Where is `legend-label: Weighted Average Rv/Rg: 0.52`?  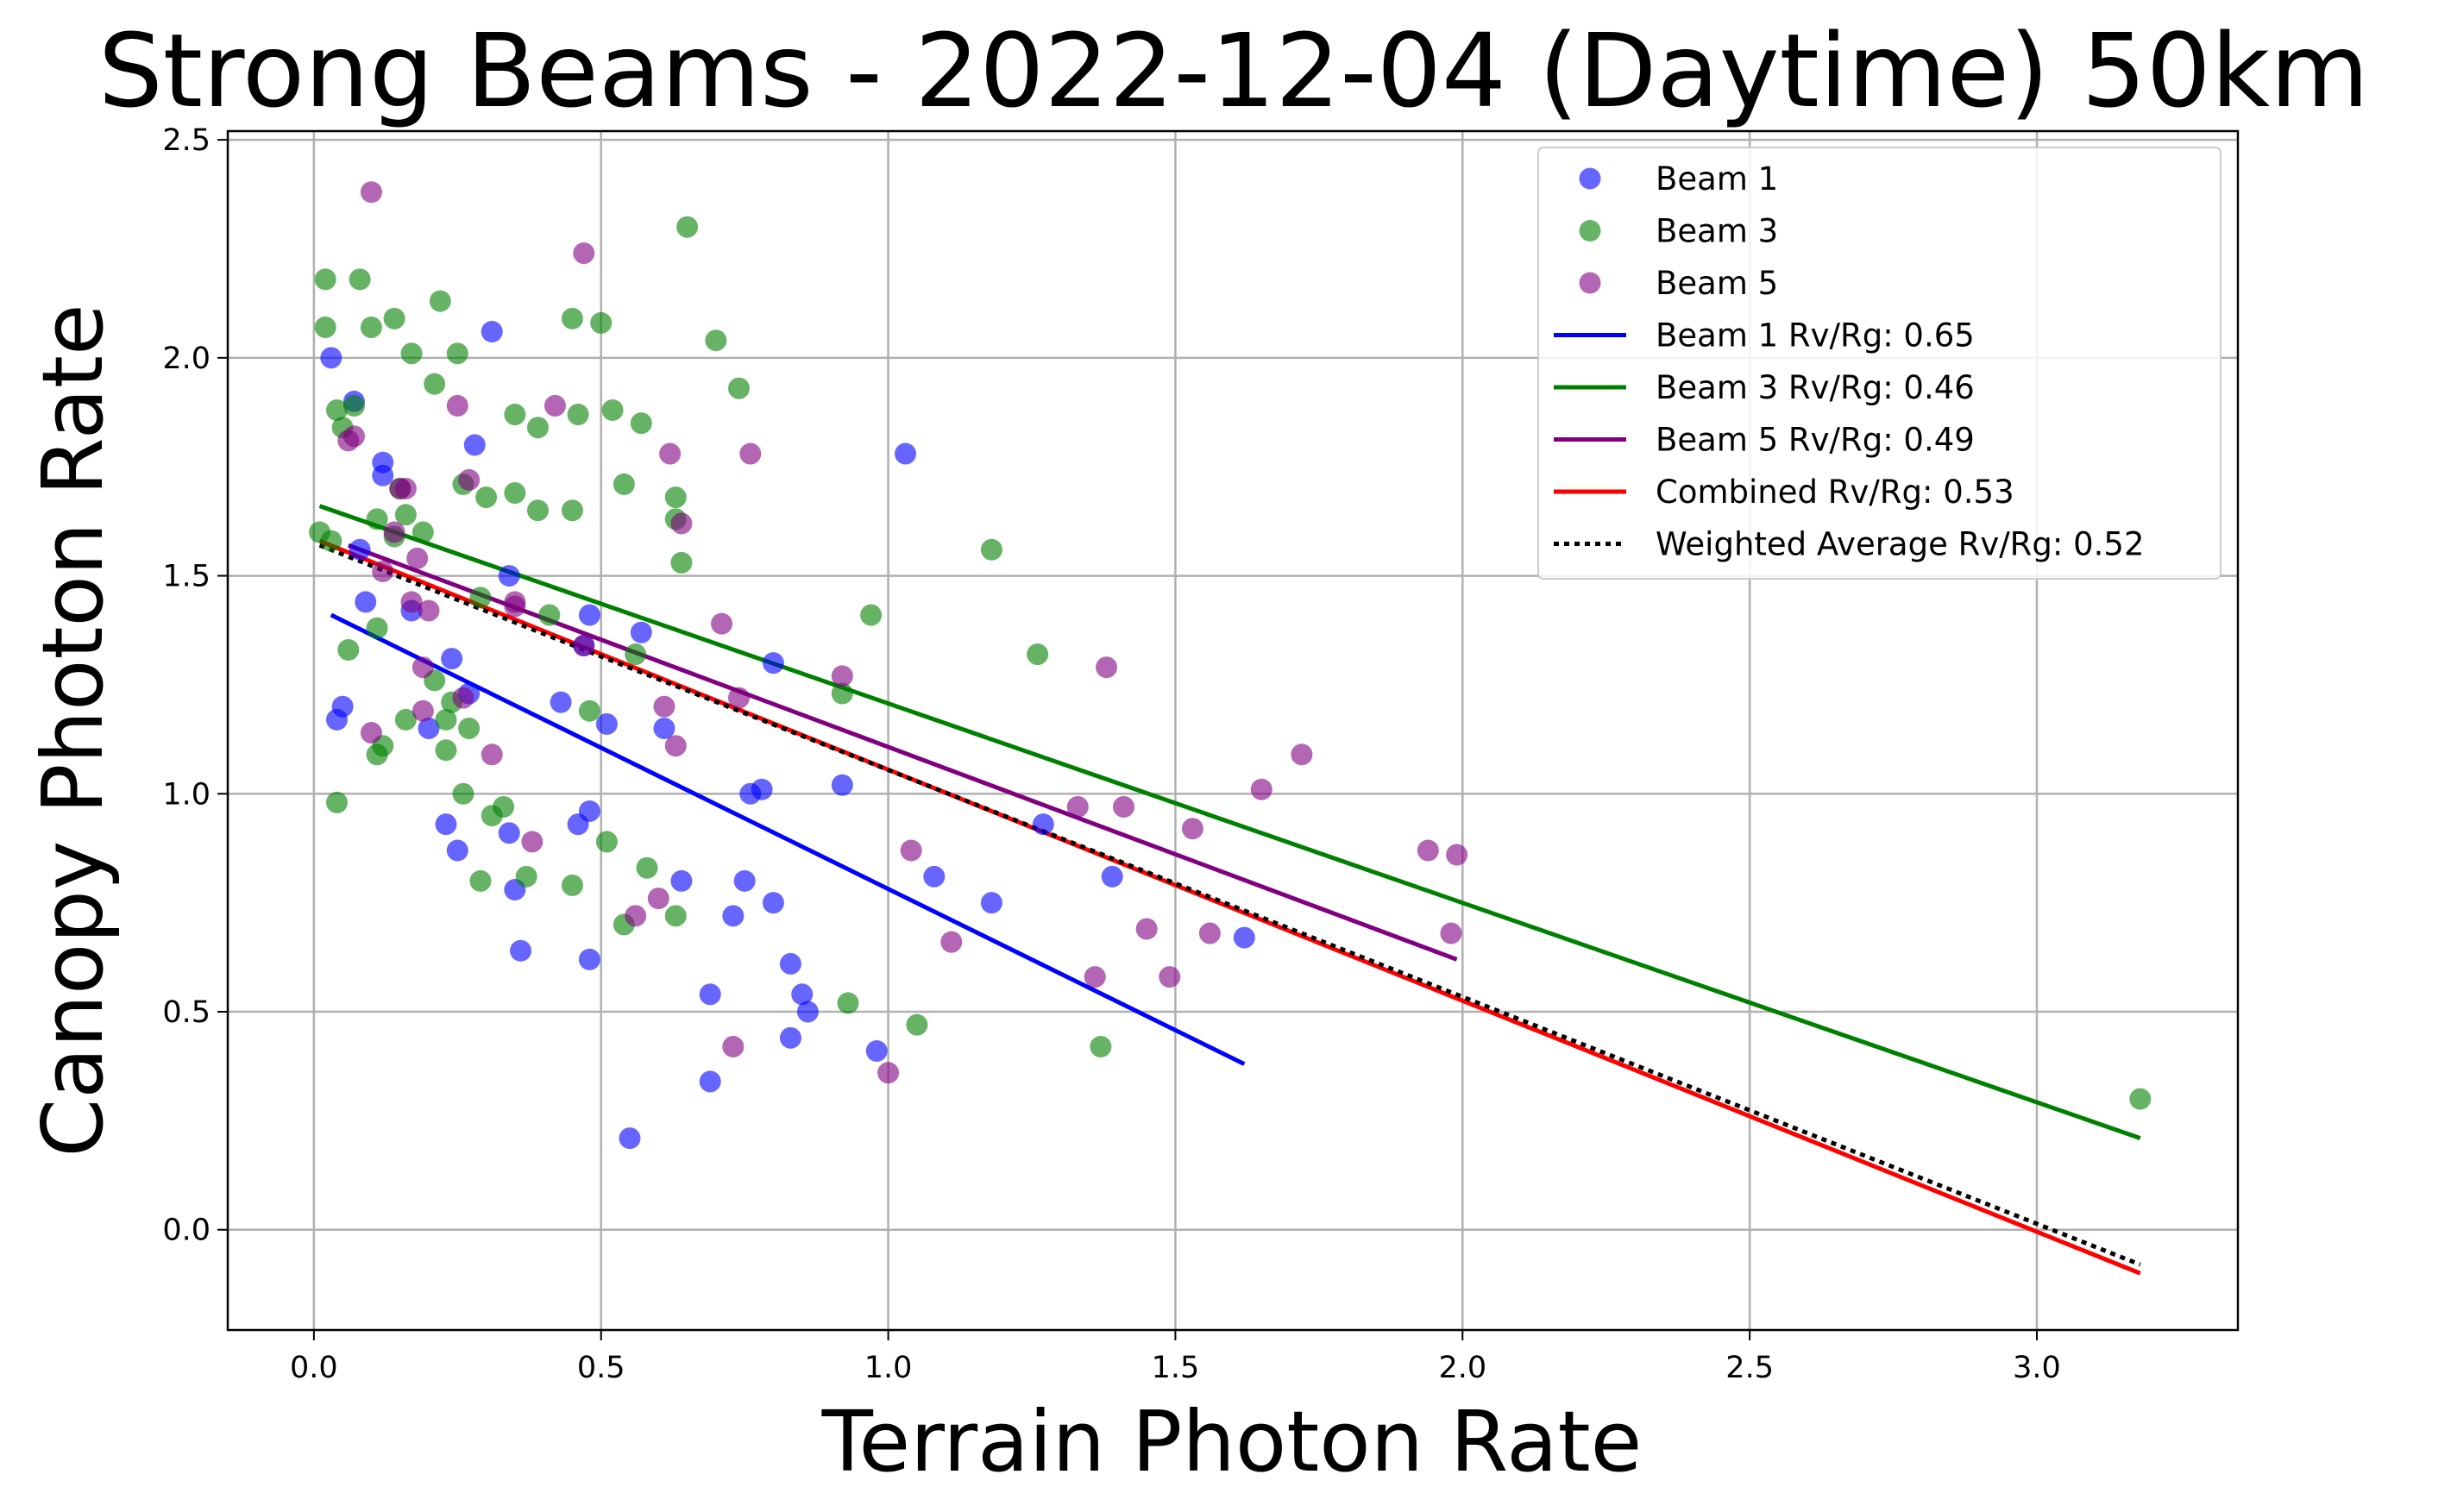 legend-label: Weighted Average Rv/Rg: 0.52 is located at coordinates (1900, 544).